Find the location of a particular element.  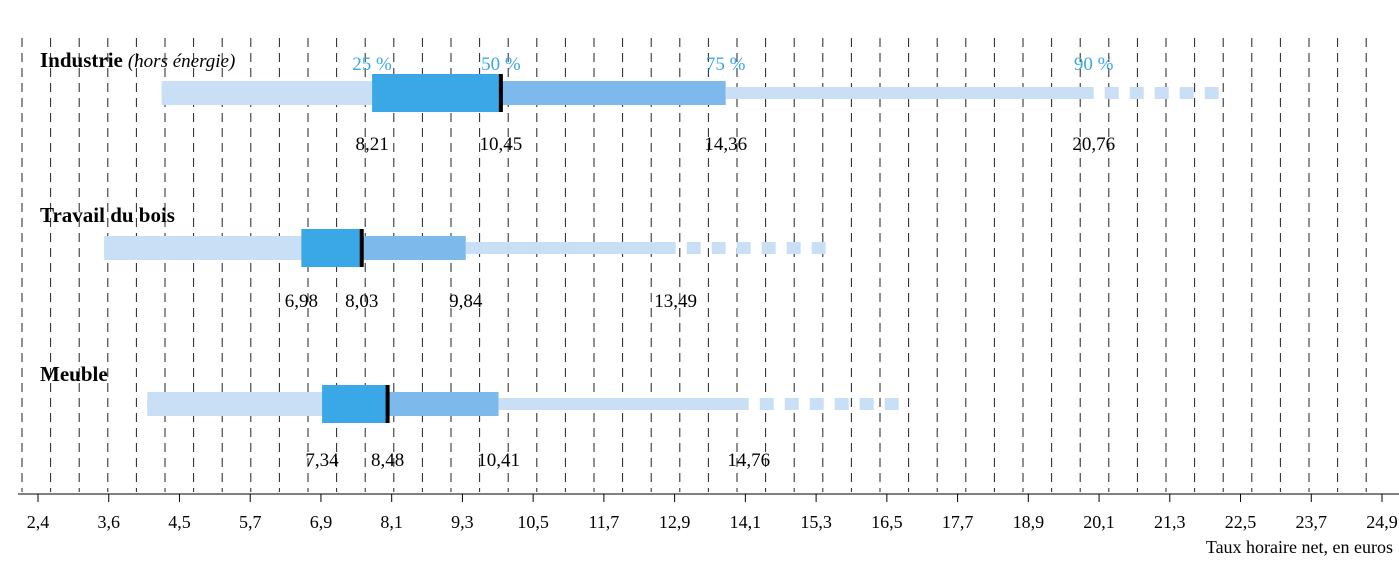

x-tick-label: 17,7 is located at coordinates (958, 522).